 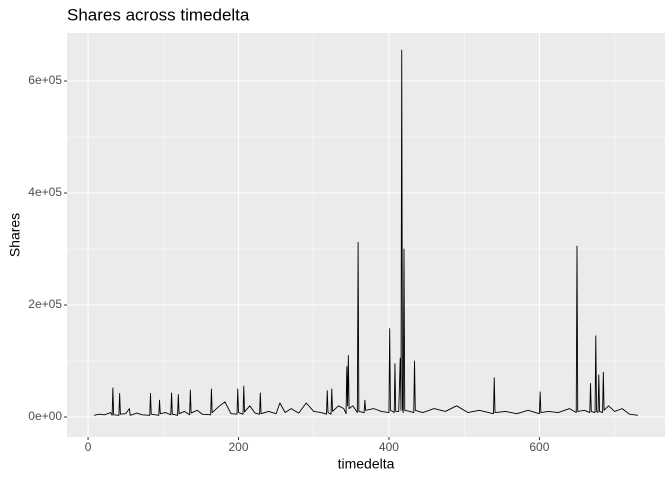 I want to click on x-tick-label: 400, so click(x=389, y=447).